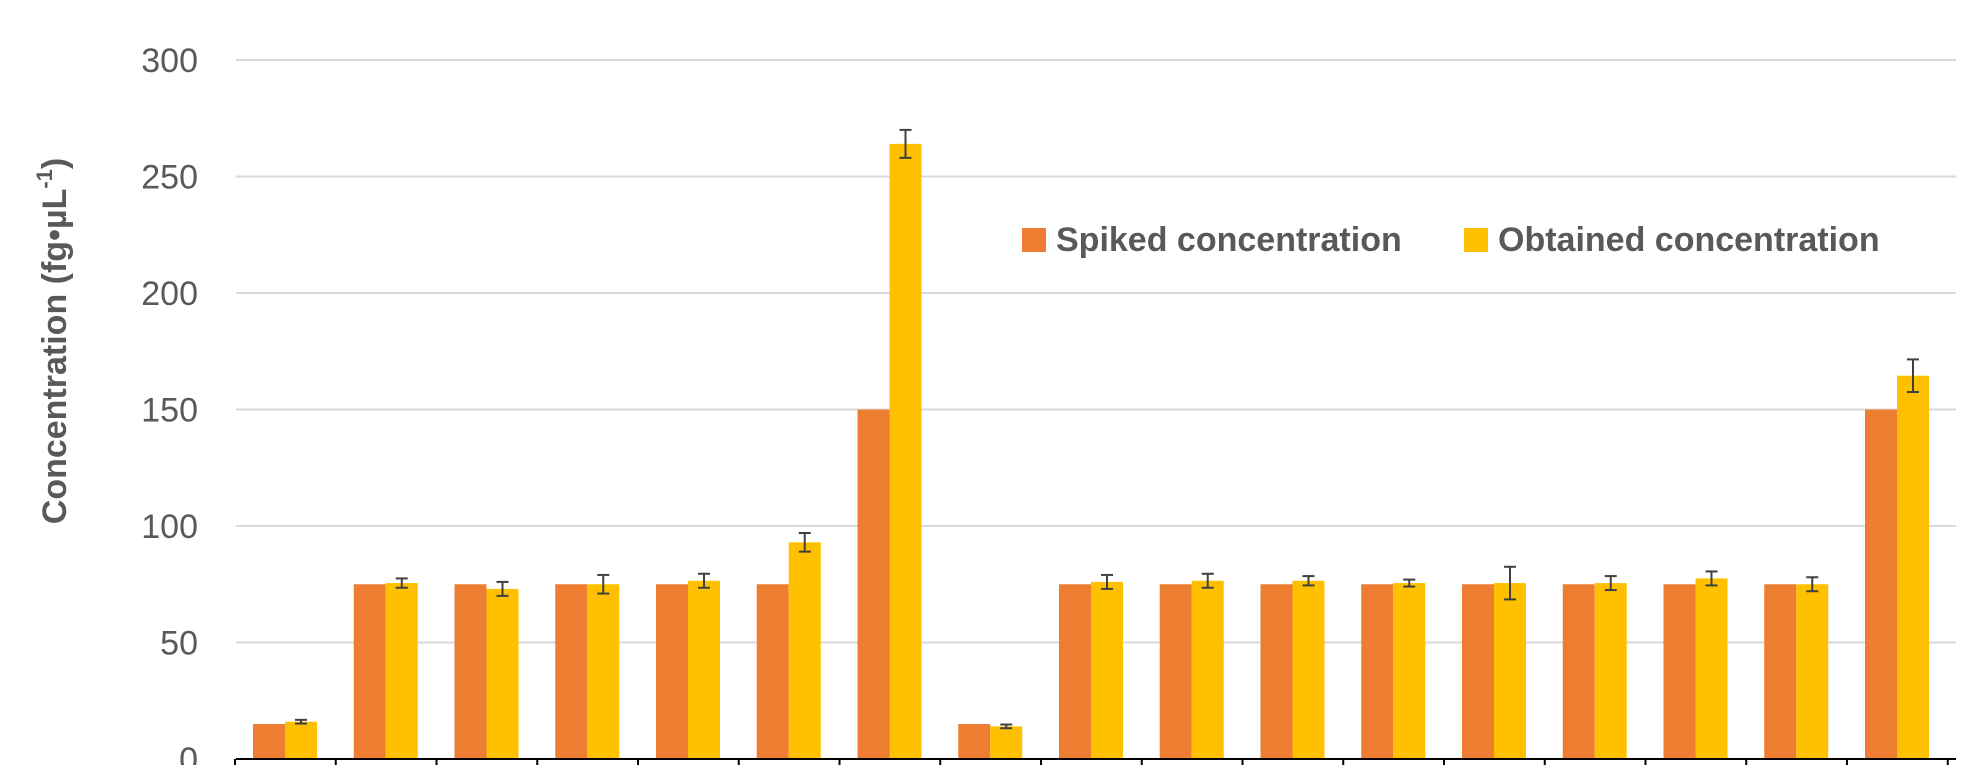 The height and width of the screenshot is (770, 1970). Describe the element at coordinates (1689, 240) in the screenshot. I see `legend-label-obtained: Obtained concentration` at that location.